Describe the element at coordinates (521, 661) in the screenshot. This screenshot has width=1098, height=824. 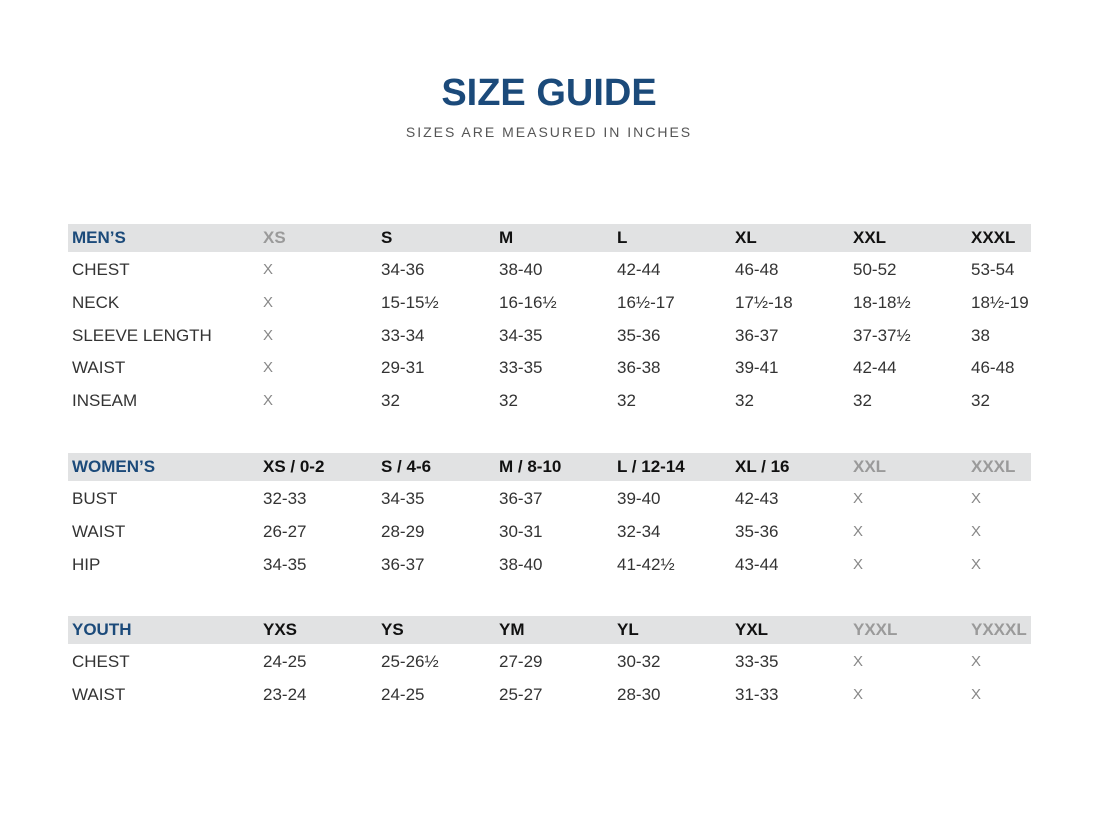
I see `size-value: 27-29` at that location.